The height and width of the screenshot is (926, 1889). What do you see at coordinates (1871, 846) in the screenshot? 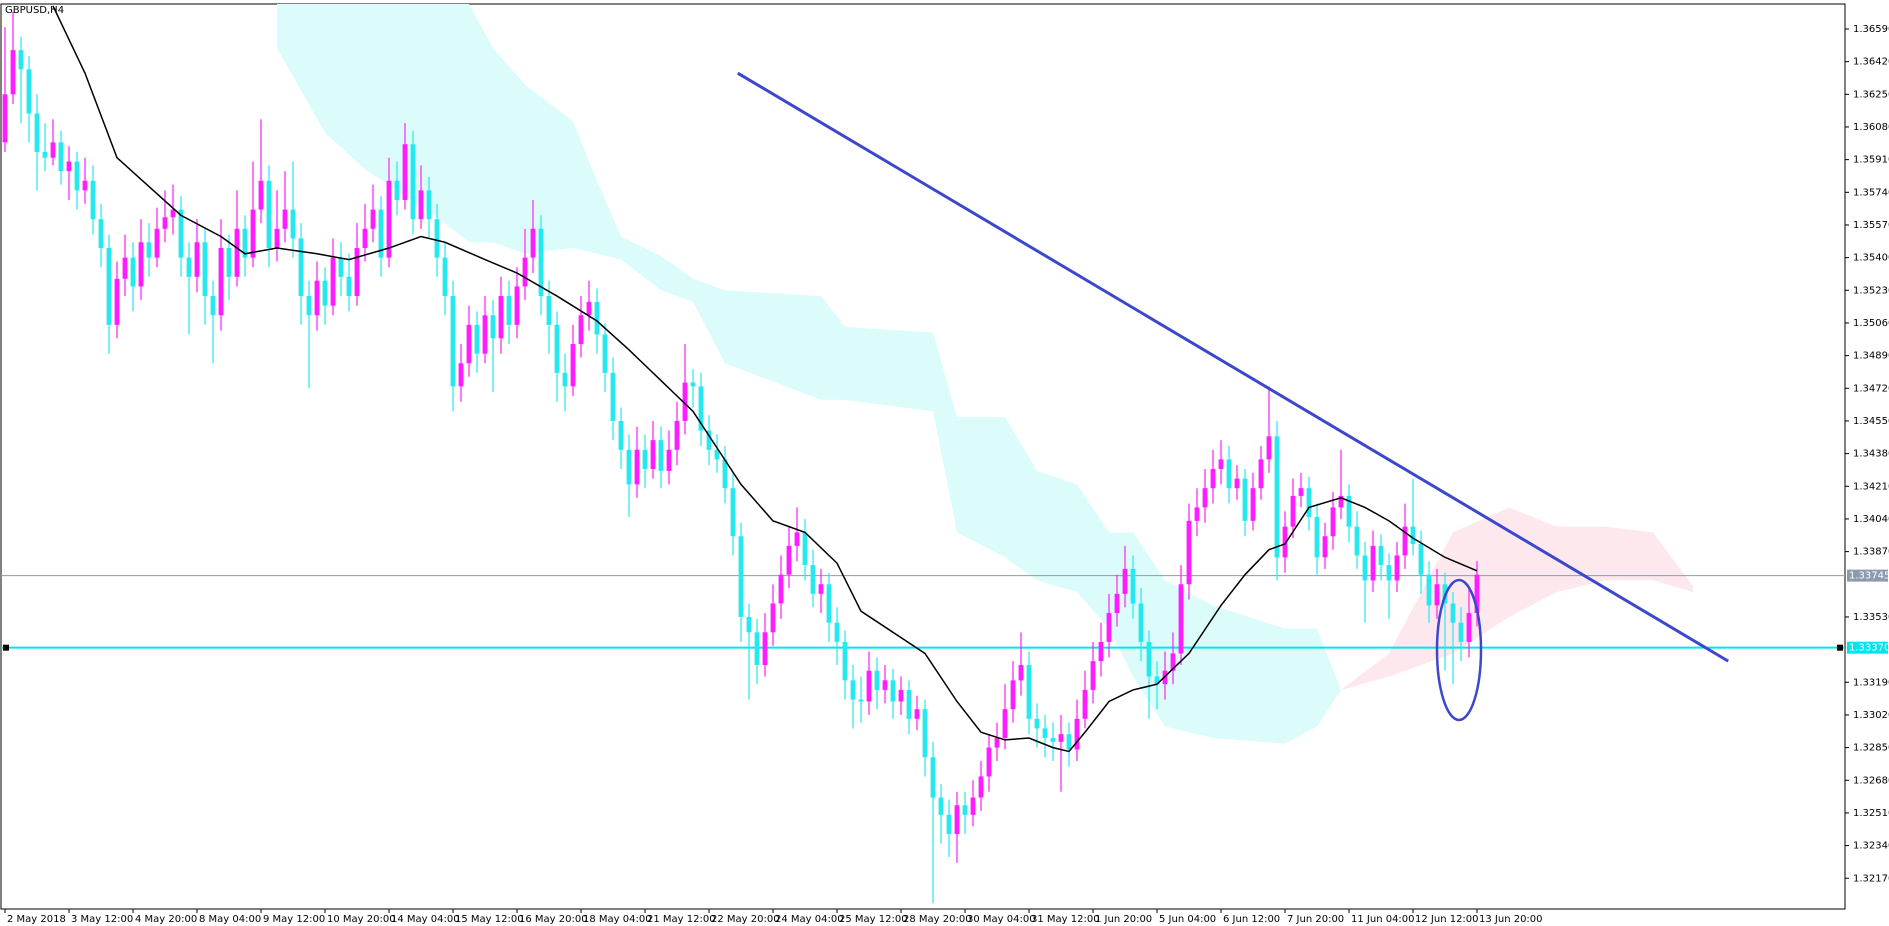
I see `y-tick-label: 1.32340` at bounding box center [1871, 846].